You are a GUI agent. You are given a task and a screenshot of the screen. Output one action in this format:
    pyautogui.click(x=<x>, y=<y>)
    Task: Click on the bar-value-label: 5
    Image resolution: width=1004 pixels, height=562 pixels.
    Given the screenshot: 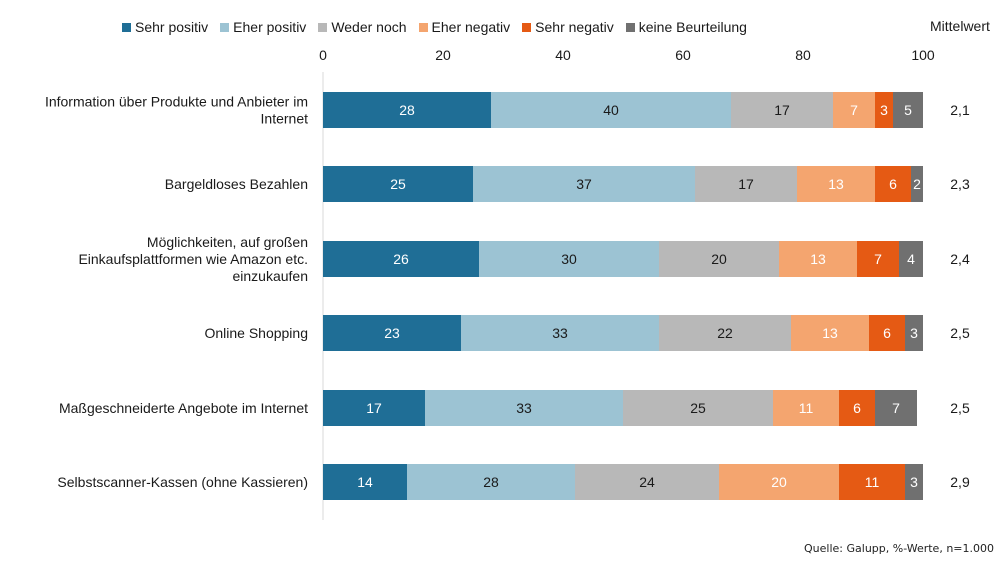 What is the action you would take?
    pyautogui.click(x=908, y=110)
    